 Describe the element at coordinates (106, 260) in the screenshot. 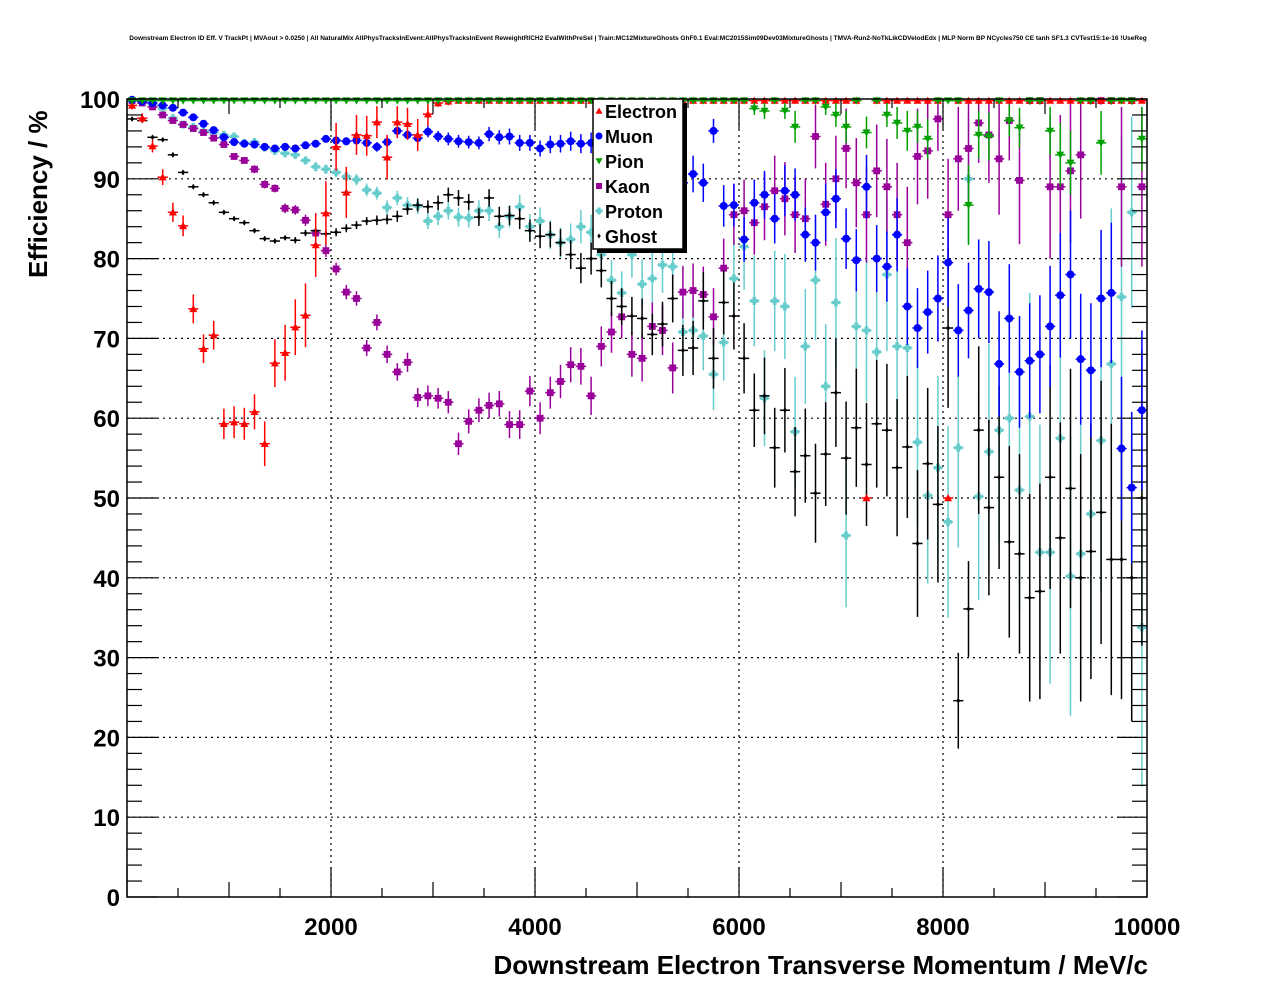

I see `y-tick-label: 80` at that location.